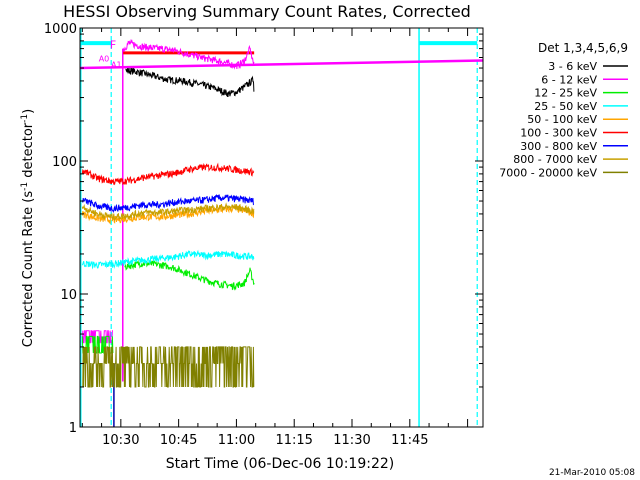  I want to click on x-tick-label: 10:30, so click(120, 440).